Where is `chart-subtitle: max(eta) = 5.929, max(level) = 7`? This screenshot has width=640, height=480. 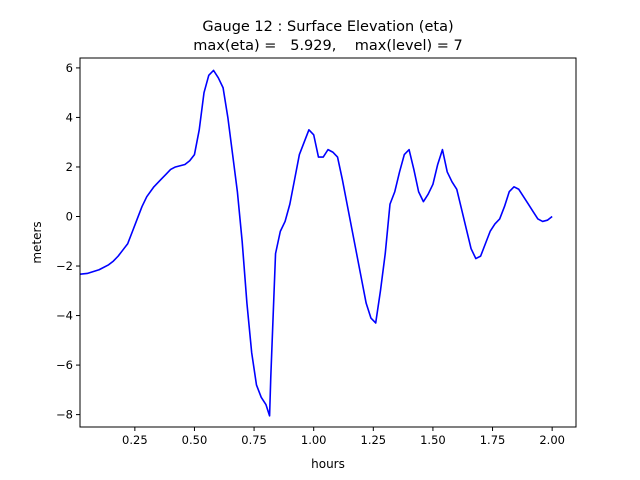 chart-subtitle: max(eta) = 5.929, max(level) = 7 is located at coordinates (328, 46).